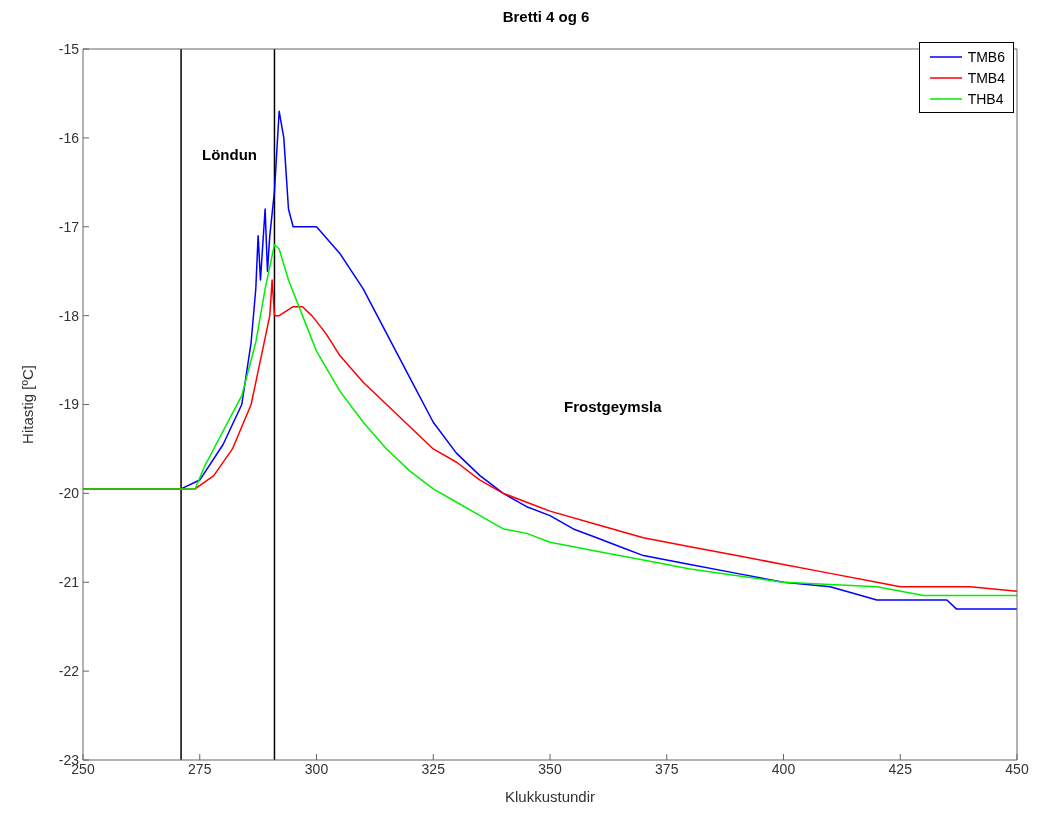 Image resolution: width=1042 pixels, height=816 pixels. I want to click on y-tick-label: -17, so click(69, 226).